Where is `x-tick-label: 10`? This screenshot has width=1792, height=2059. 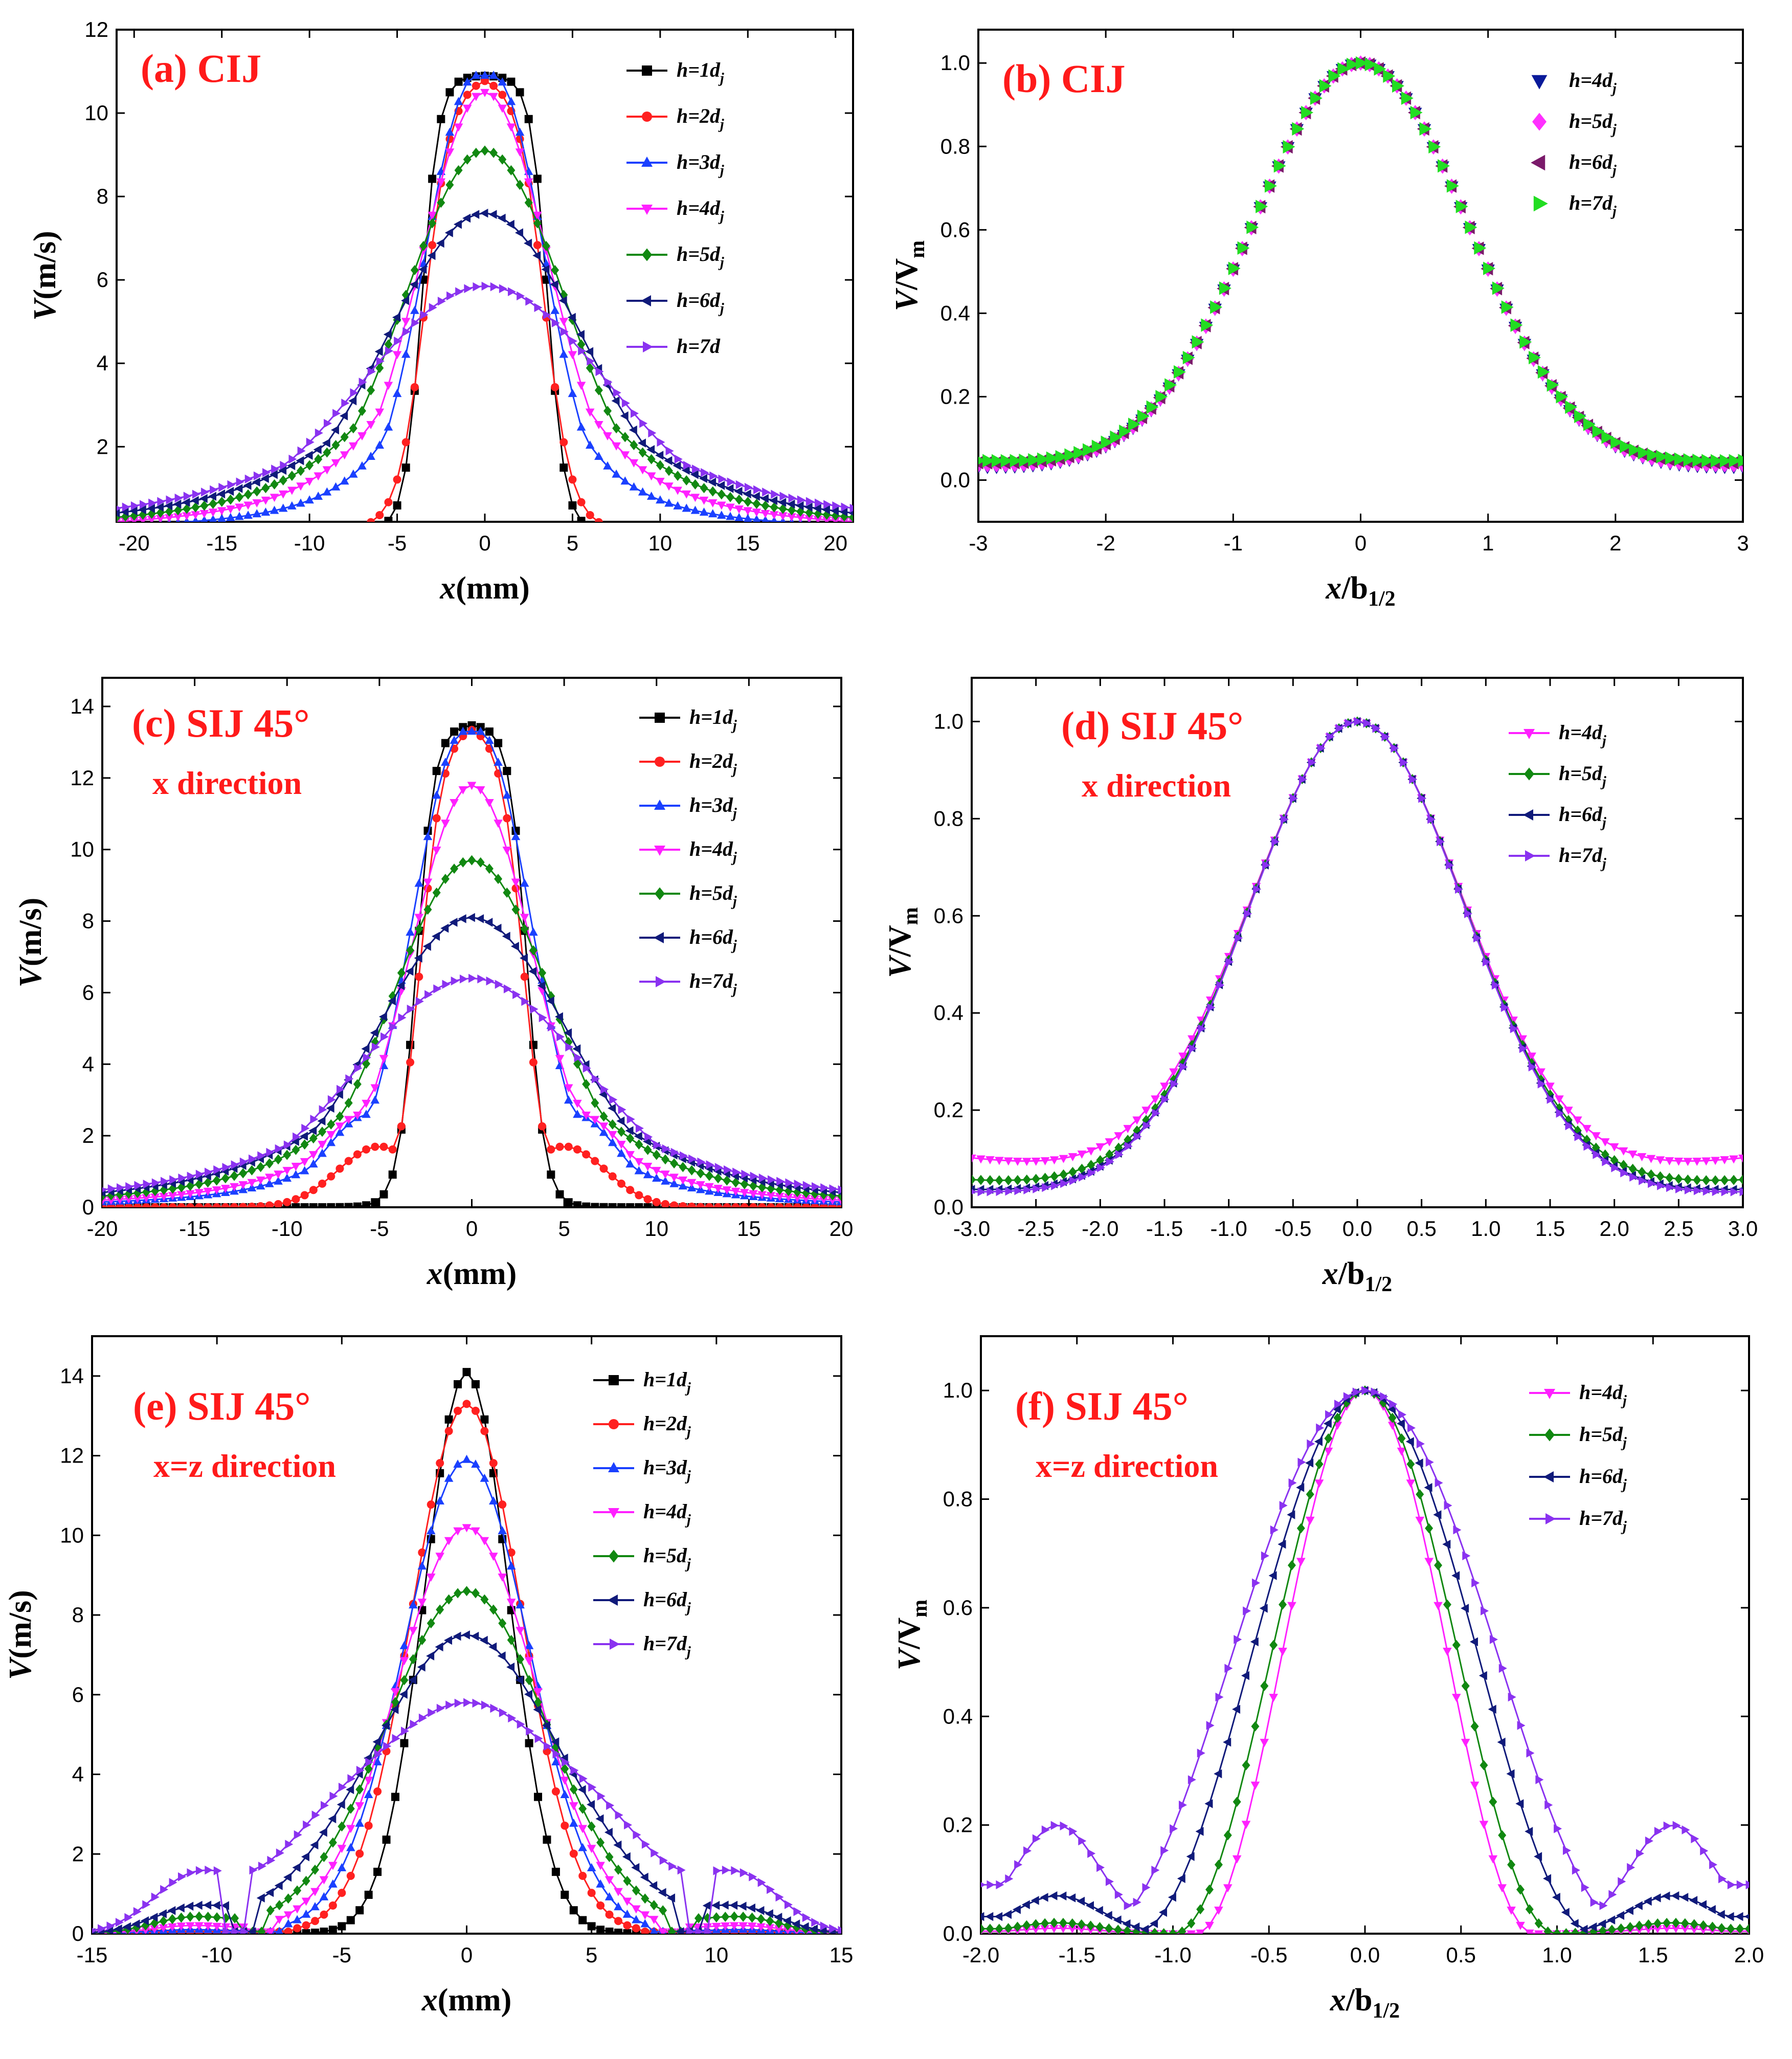 x-tick-label: 10 is located at coordinates (716, 1955).